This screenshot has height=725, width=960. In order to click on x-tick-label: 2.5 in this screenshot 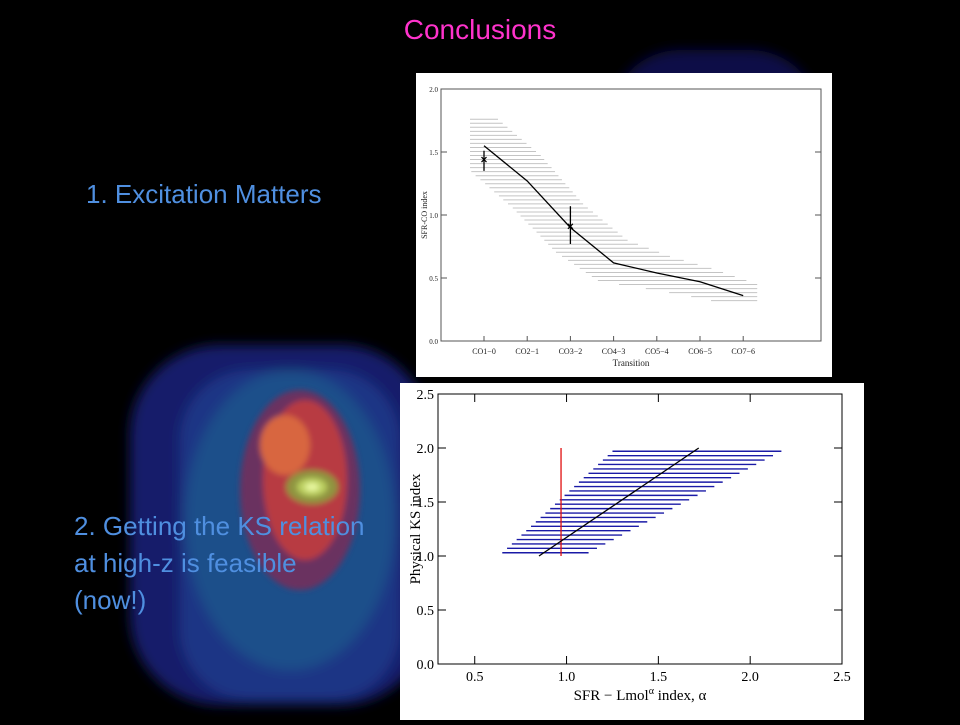, I will do `click(842, 677)`.